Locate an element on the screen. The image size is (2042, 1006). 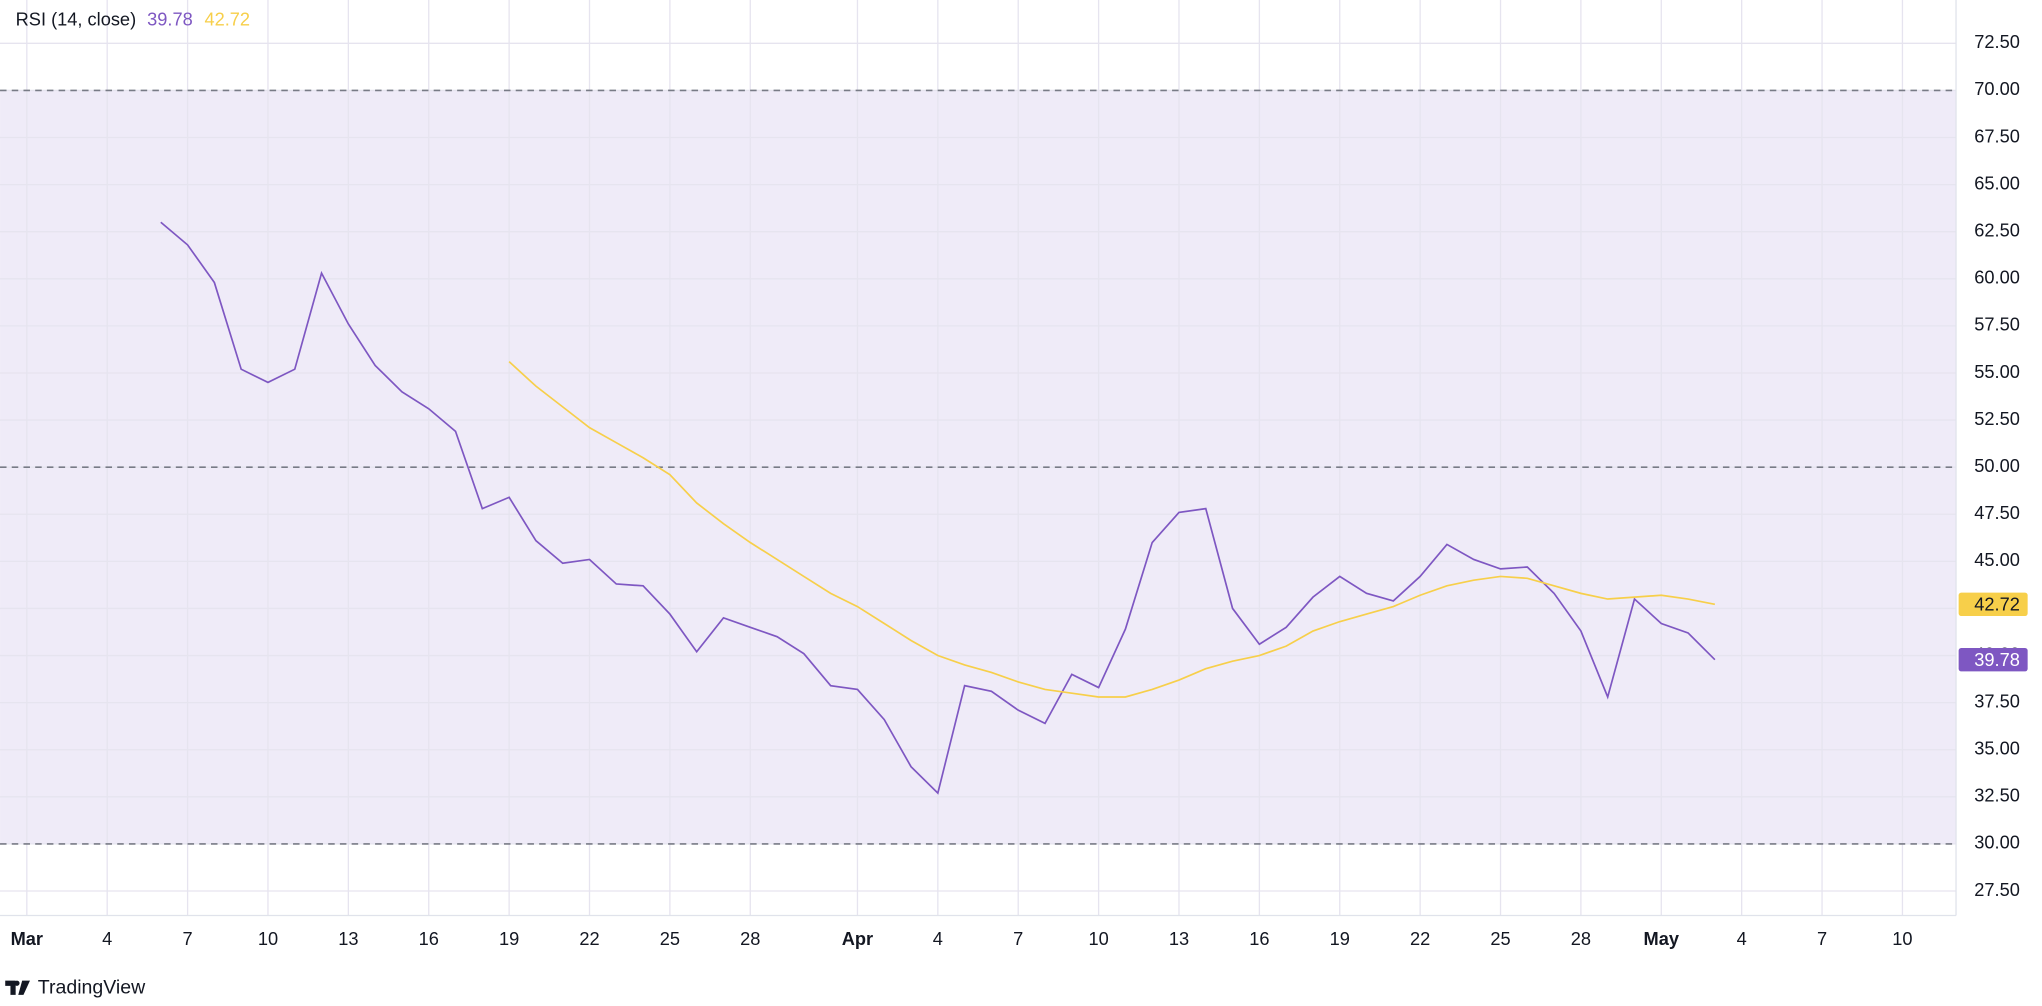
y-tick-label: 30.00 is located at coordinates (1997, 842).